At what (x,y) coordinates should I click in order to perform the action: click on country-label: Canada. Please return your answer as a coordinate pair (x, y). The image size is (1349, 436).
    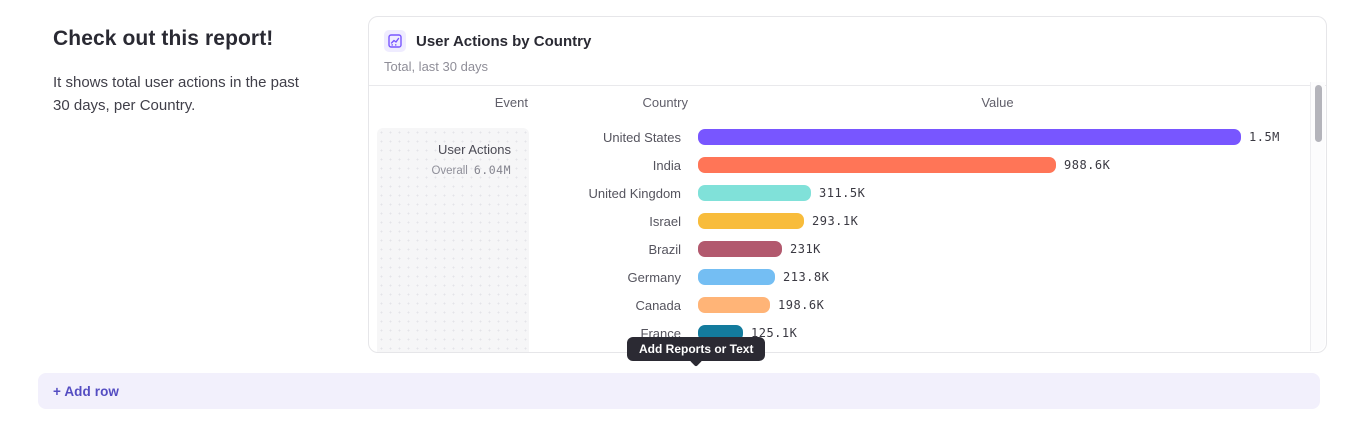
    Looking at the image, I should click on (658, 305).